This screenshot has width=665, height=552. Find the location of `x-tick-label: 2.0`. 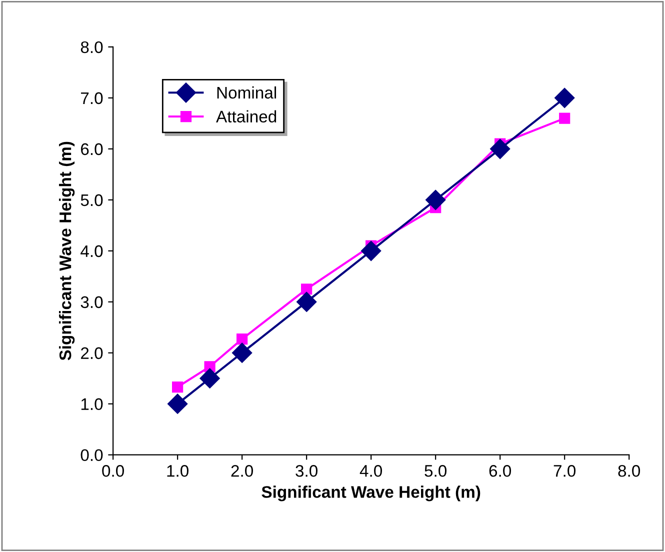

x-tick-label: 2.0 is located at coordinates (242, 471).